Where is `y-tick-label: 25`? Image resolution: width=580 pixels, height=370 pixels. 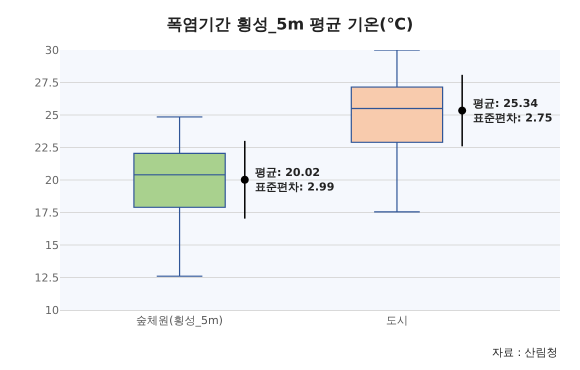
y-tick-label: 25 is located at coordinates (52, 115).